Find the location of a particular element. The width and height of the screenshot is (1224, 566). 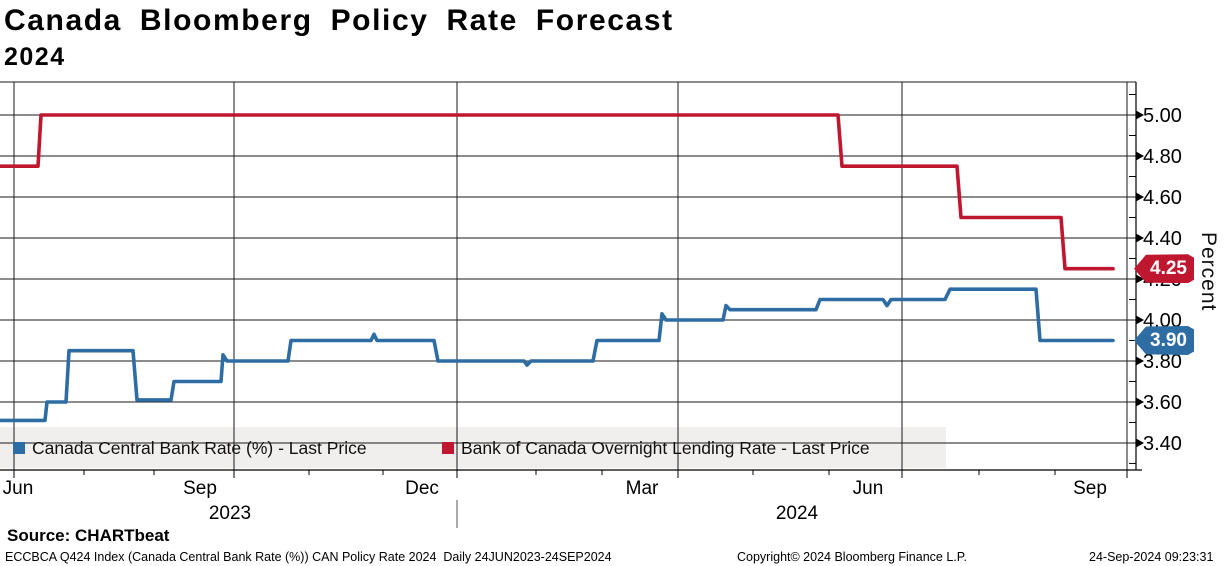

x-axis-month-label: Dec is located at coordinates (422, 488).